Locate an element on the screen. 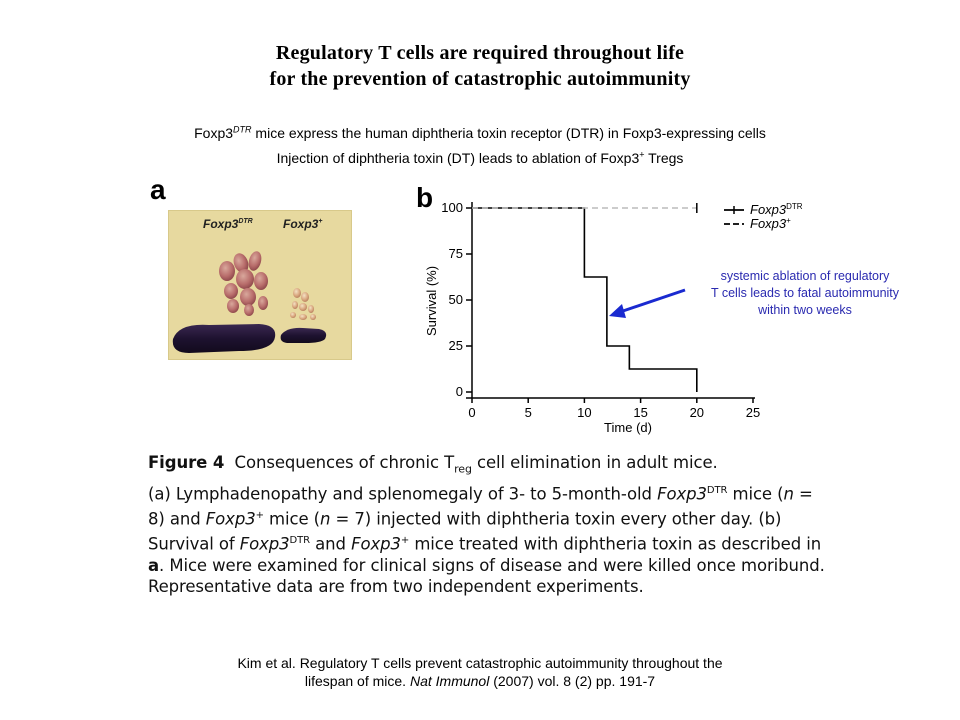 This screenshot has width=960, height=720. annotation-line-2: T cells leads to fatal autoimmunity is located at coordinates (805, 293).